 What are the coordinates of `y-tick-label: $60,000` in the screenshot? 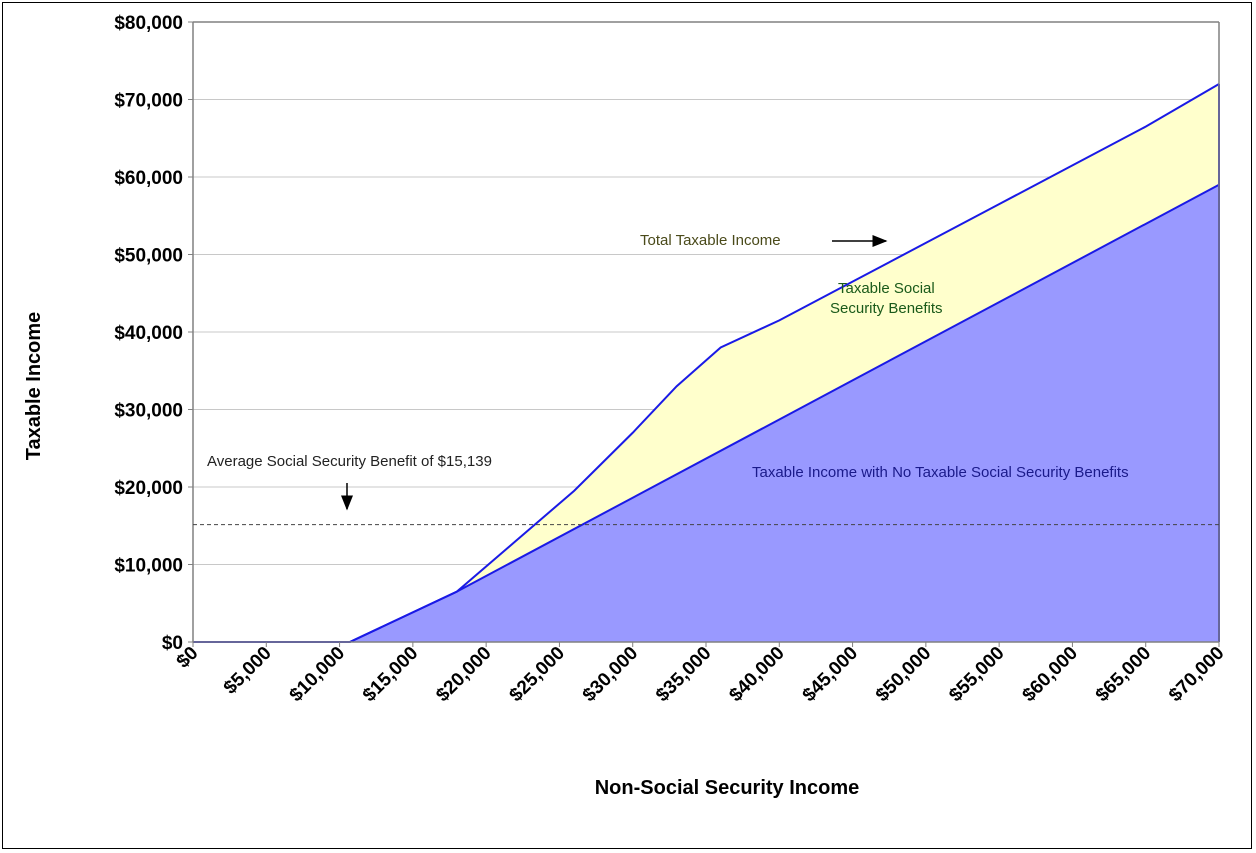 It's located at (148, 178).